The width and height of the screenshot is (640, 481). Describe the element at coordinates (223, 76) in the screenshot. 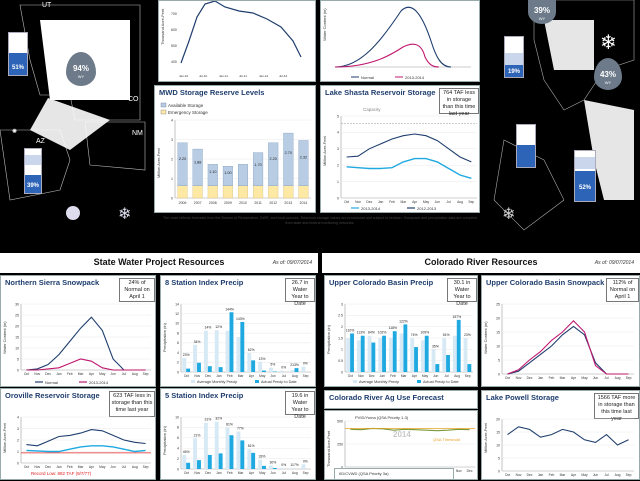

I see `svg-text: Jan-11` at that location.